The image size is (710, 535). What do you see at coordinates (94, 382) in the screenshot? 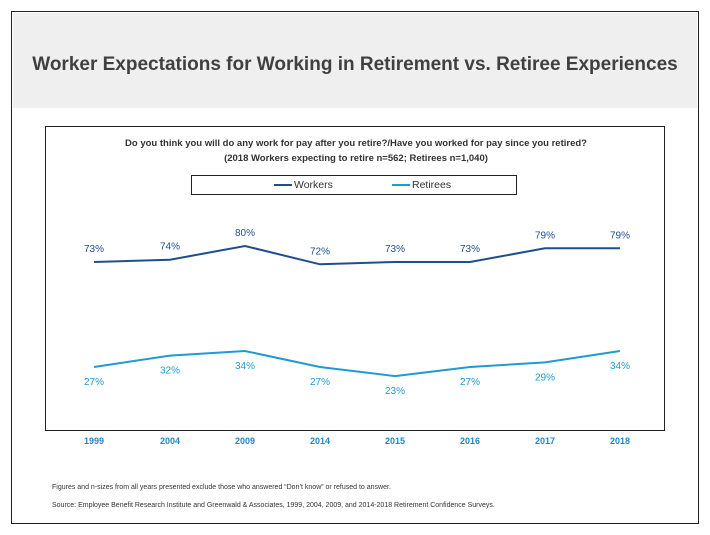
I see `data-label-retirees-1999: 27%` at bounding box center [94, 382].